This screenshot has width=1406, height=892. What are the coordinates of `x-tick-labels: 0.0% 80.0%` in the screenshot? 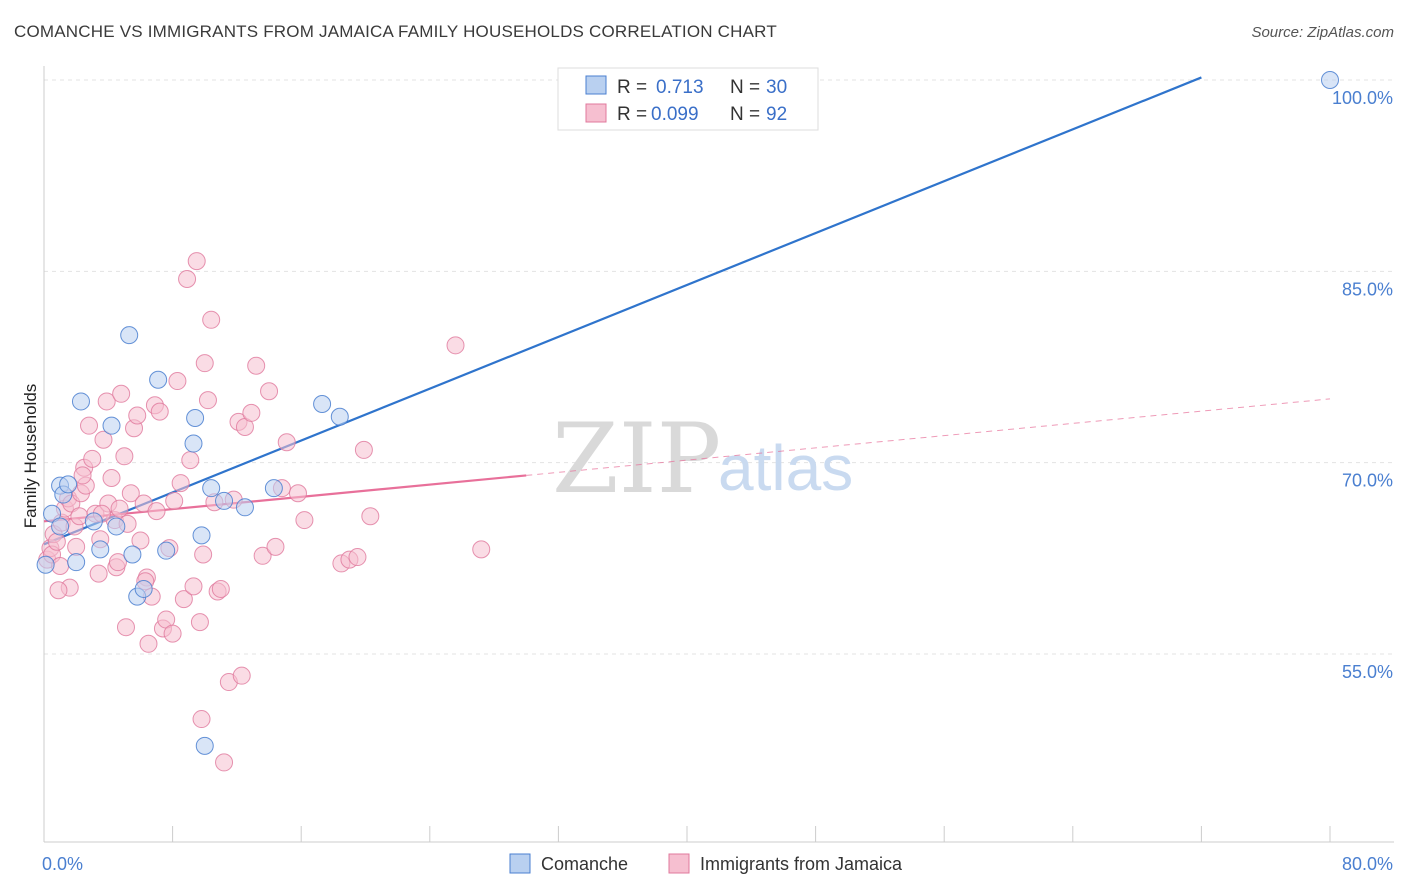 It's located at (717, 864).